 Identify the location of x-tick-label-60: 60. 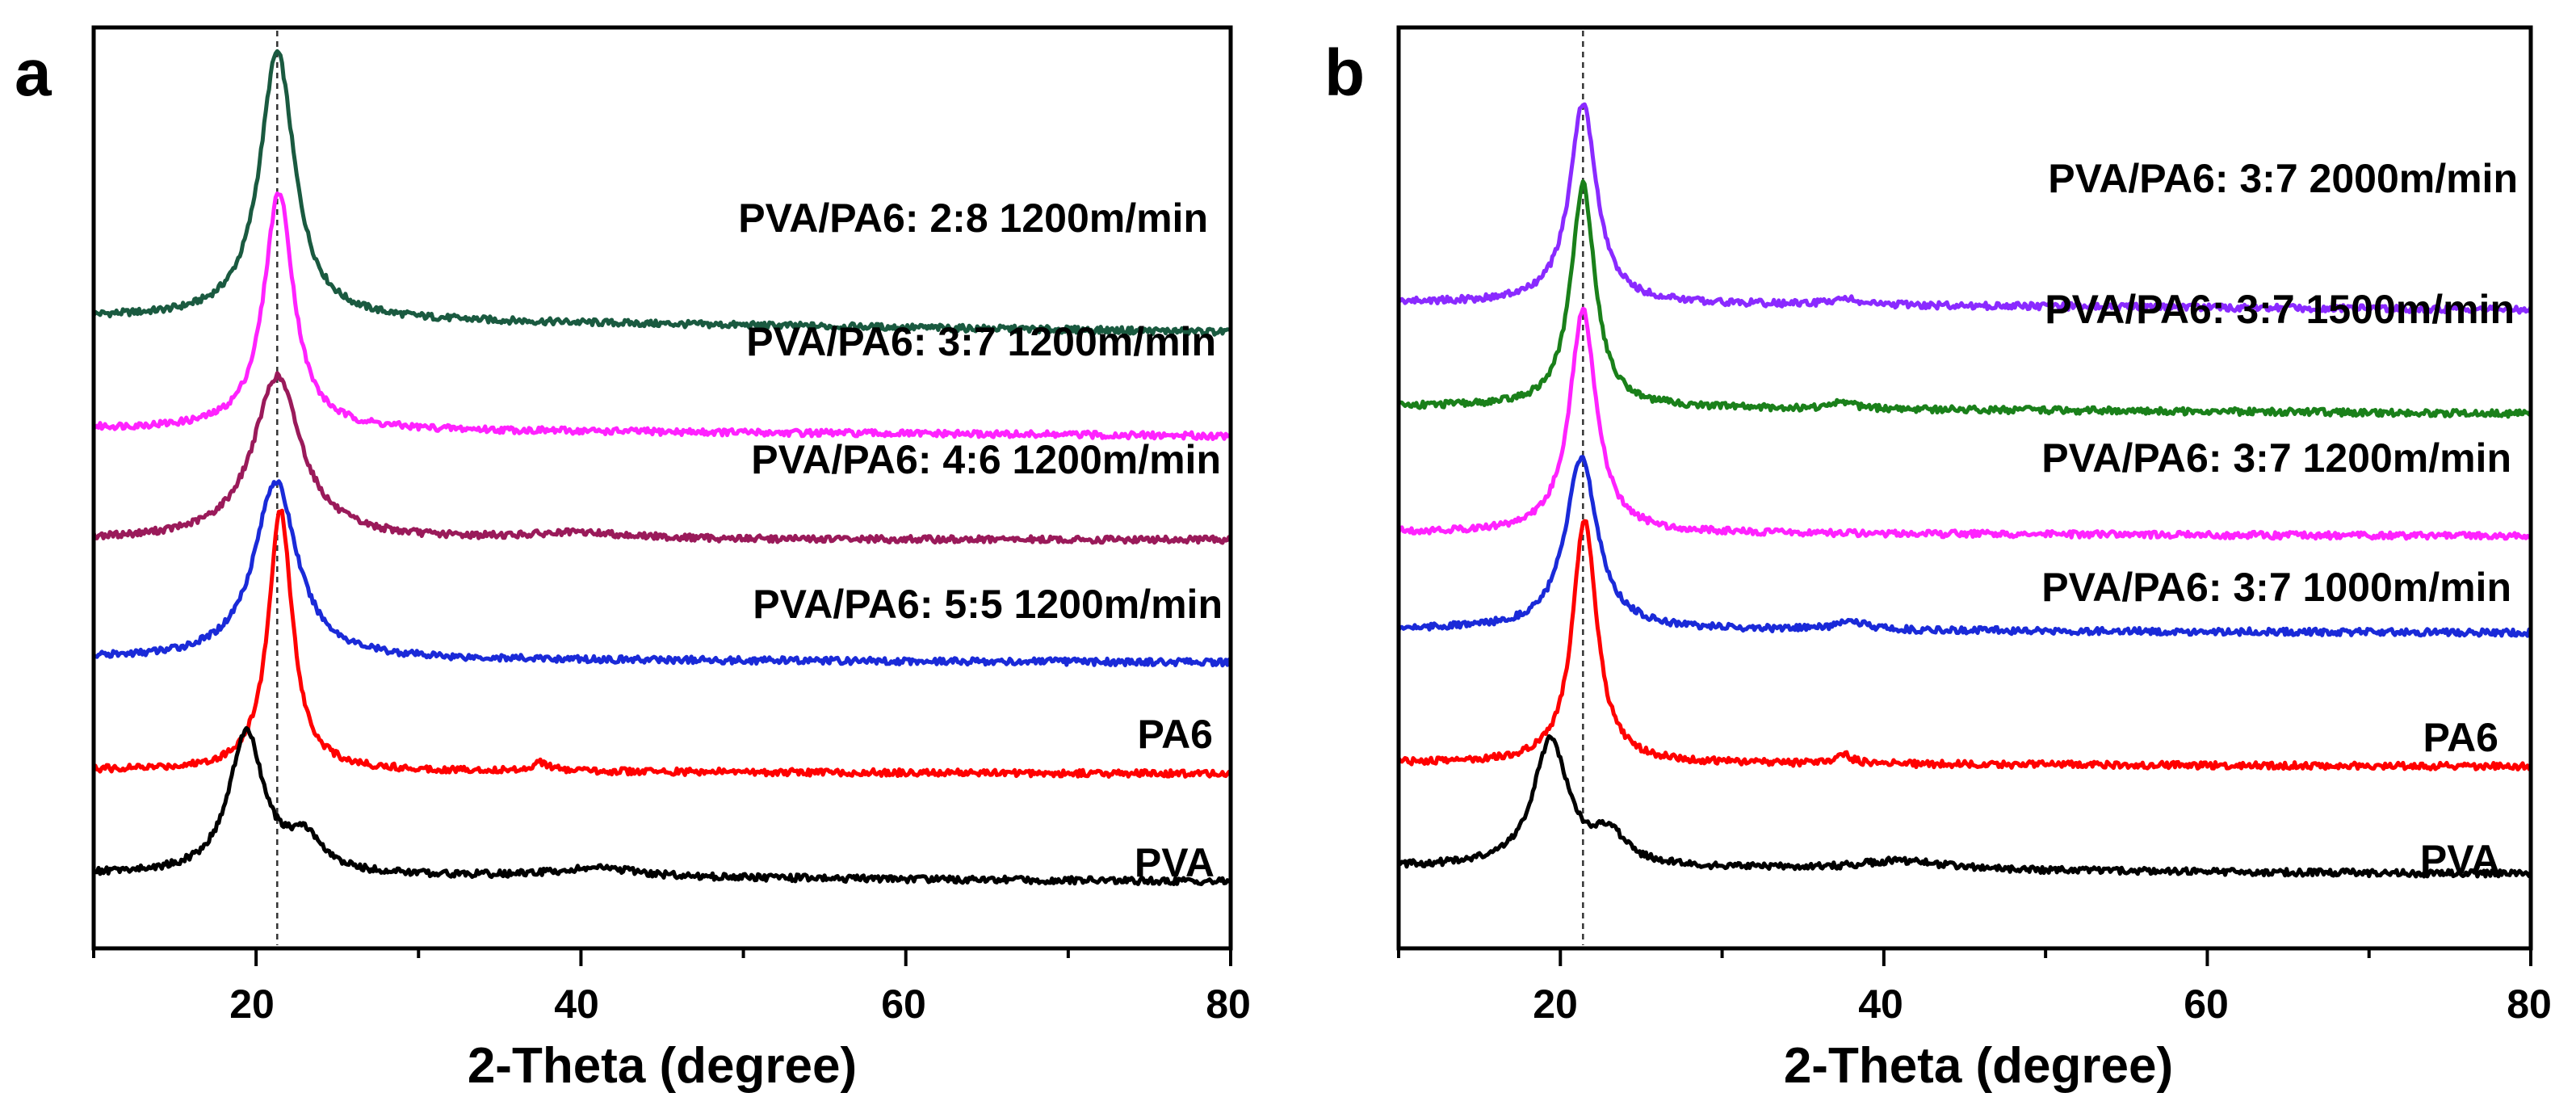
(904, 1004).